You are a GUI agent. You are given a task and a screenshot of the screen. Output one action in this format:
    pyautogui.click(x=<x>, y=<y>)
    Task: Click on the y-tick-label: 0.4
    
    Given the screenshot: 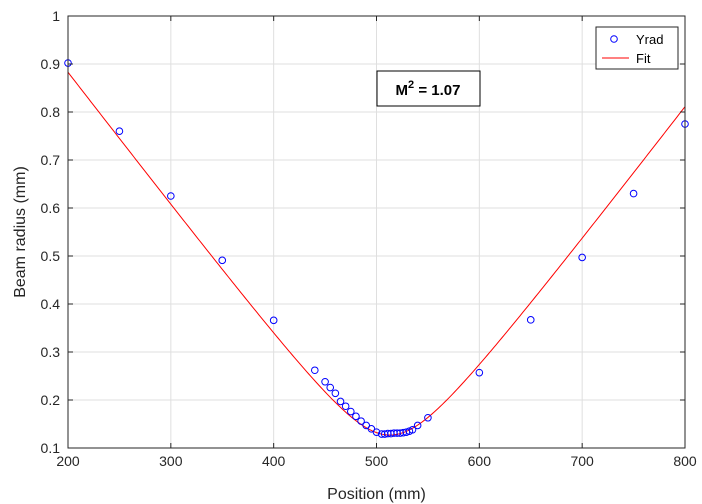 What is the action you would take?
    pyautogui.click(x=51, y=304)
    